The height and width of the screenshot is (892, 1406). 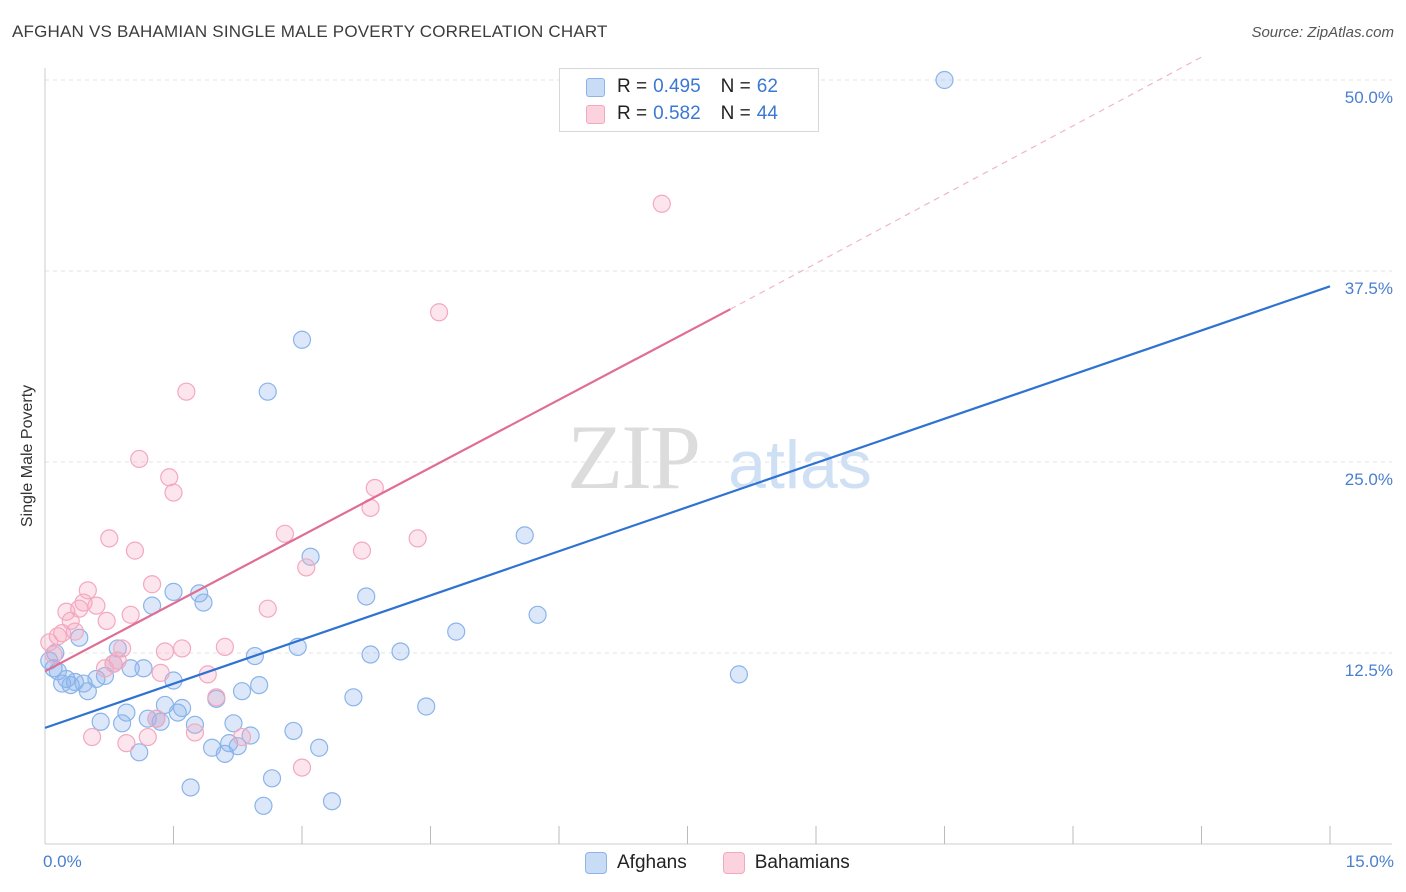 I want to click on watermark: ZIP atlas, so click(x=719, y=457).